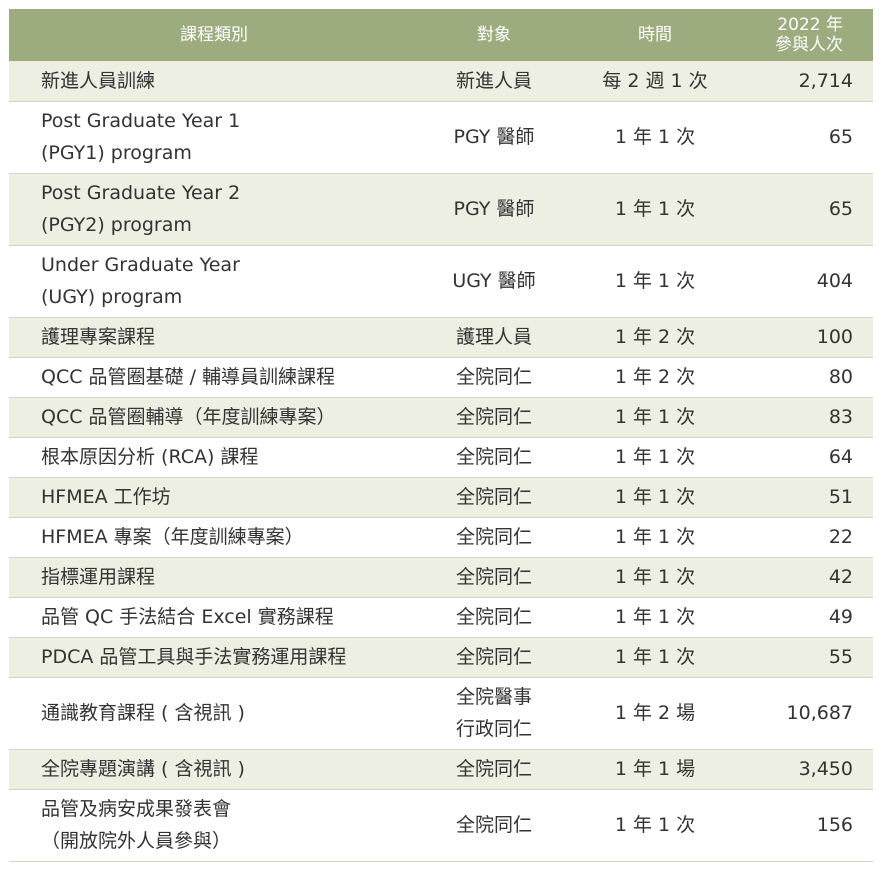 The height and width of the screenshot is (871, 892). What do you see at coordinates (214, 713) in the screenshot?
I see `course-name-cell: 通識教育課程 ( 含視訊 )` at bounding box center [214, 713].